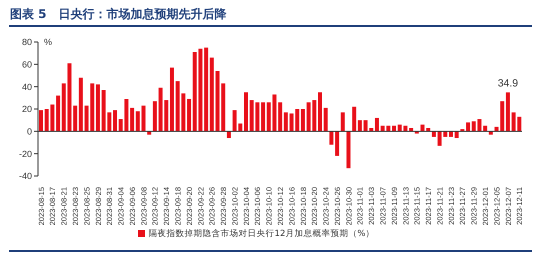 The height and width of the screenshot is (279, 550). What do you see at coordinates (508, 83) in the screenshot?
I see `data-label: 34.9` at bounding box center [508, 83].